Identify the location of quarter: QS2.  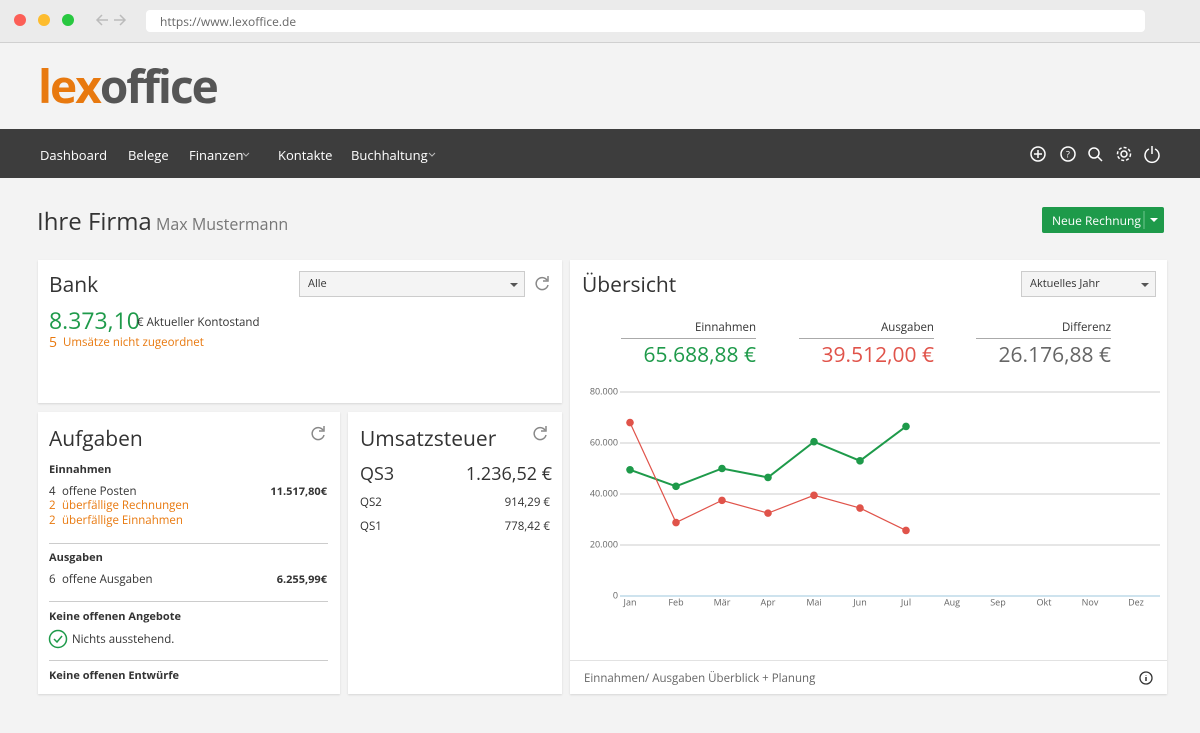
(371, 502).